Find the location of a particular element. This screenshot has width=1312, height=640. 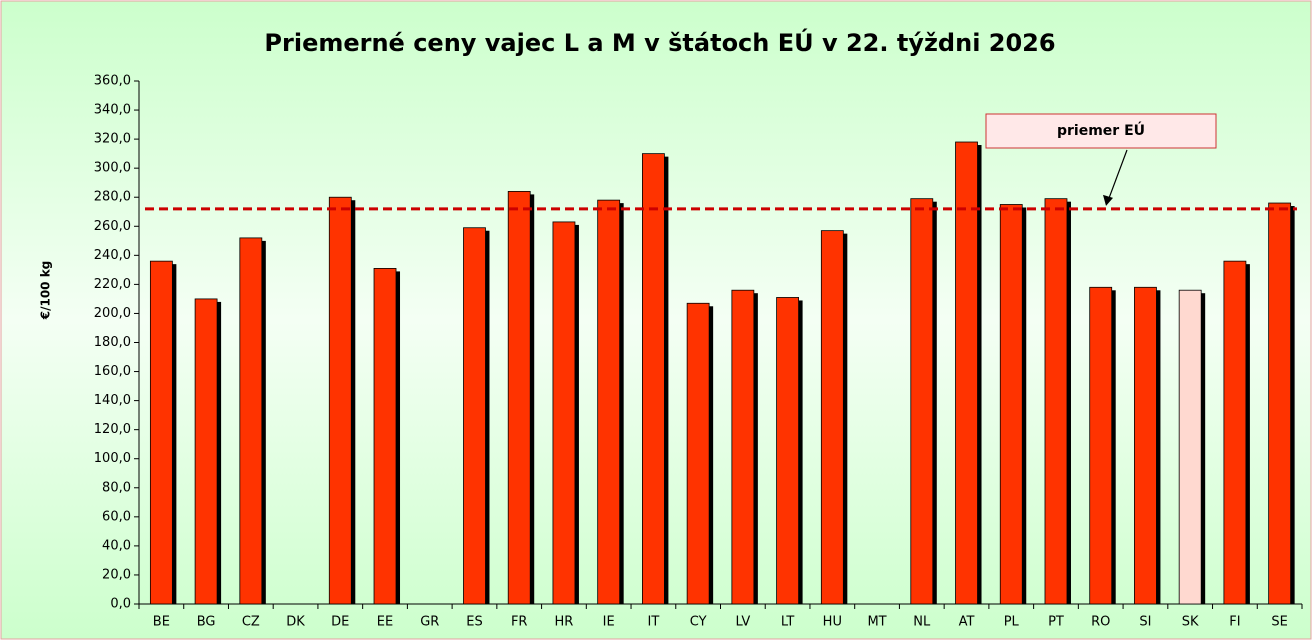

x-tick-label: DE is located at coordinates (340, 622).